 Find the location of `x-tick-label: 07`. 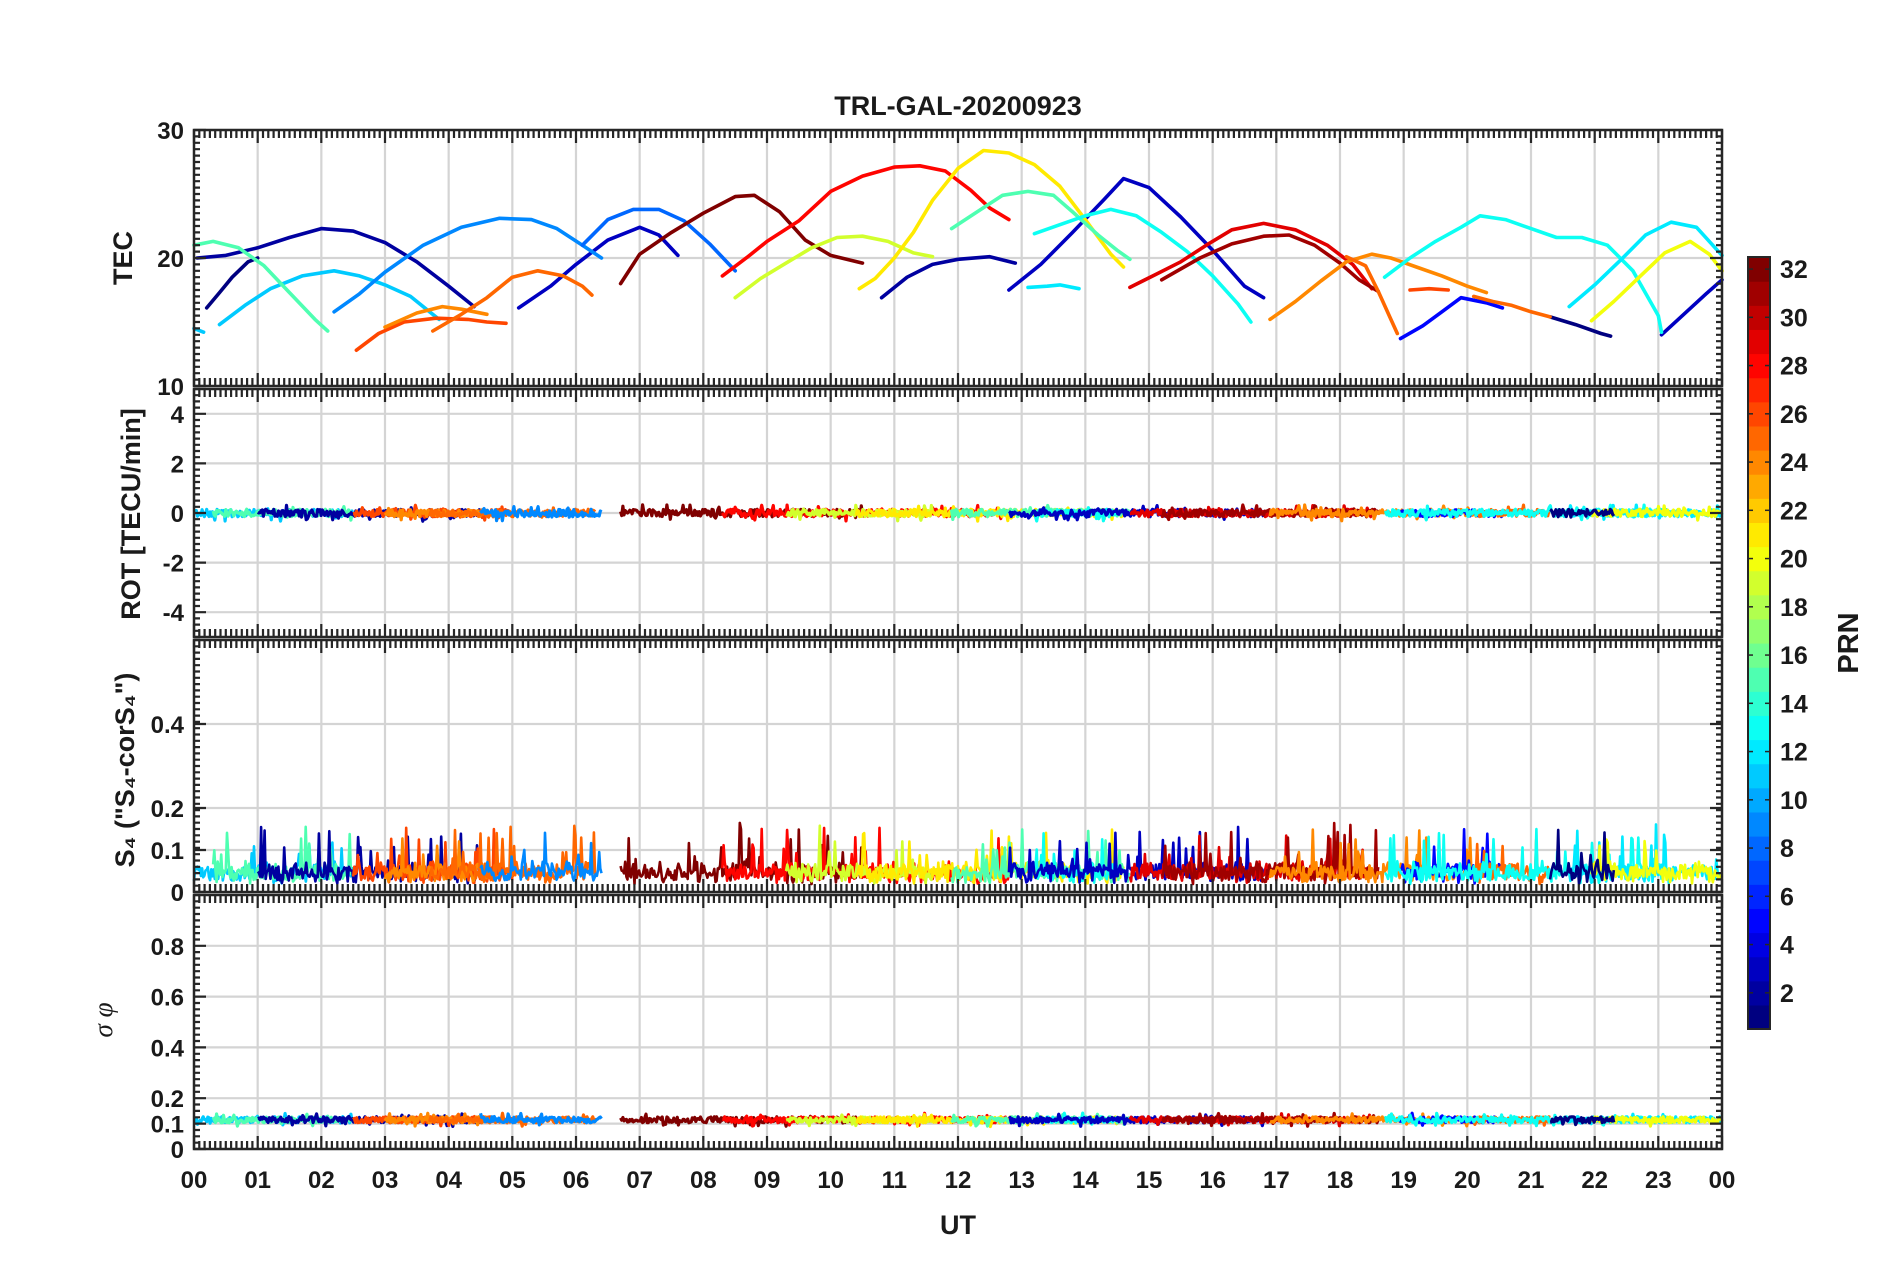

x-tick-label: 07 is located at coordinates (639, 1180).